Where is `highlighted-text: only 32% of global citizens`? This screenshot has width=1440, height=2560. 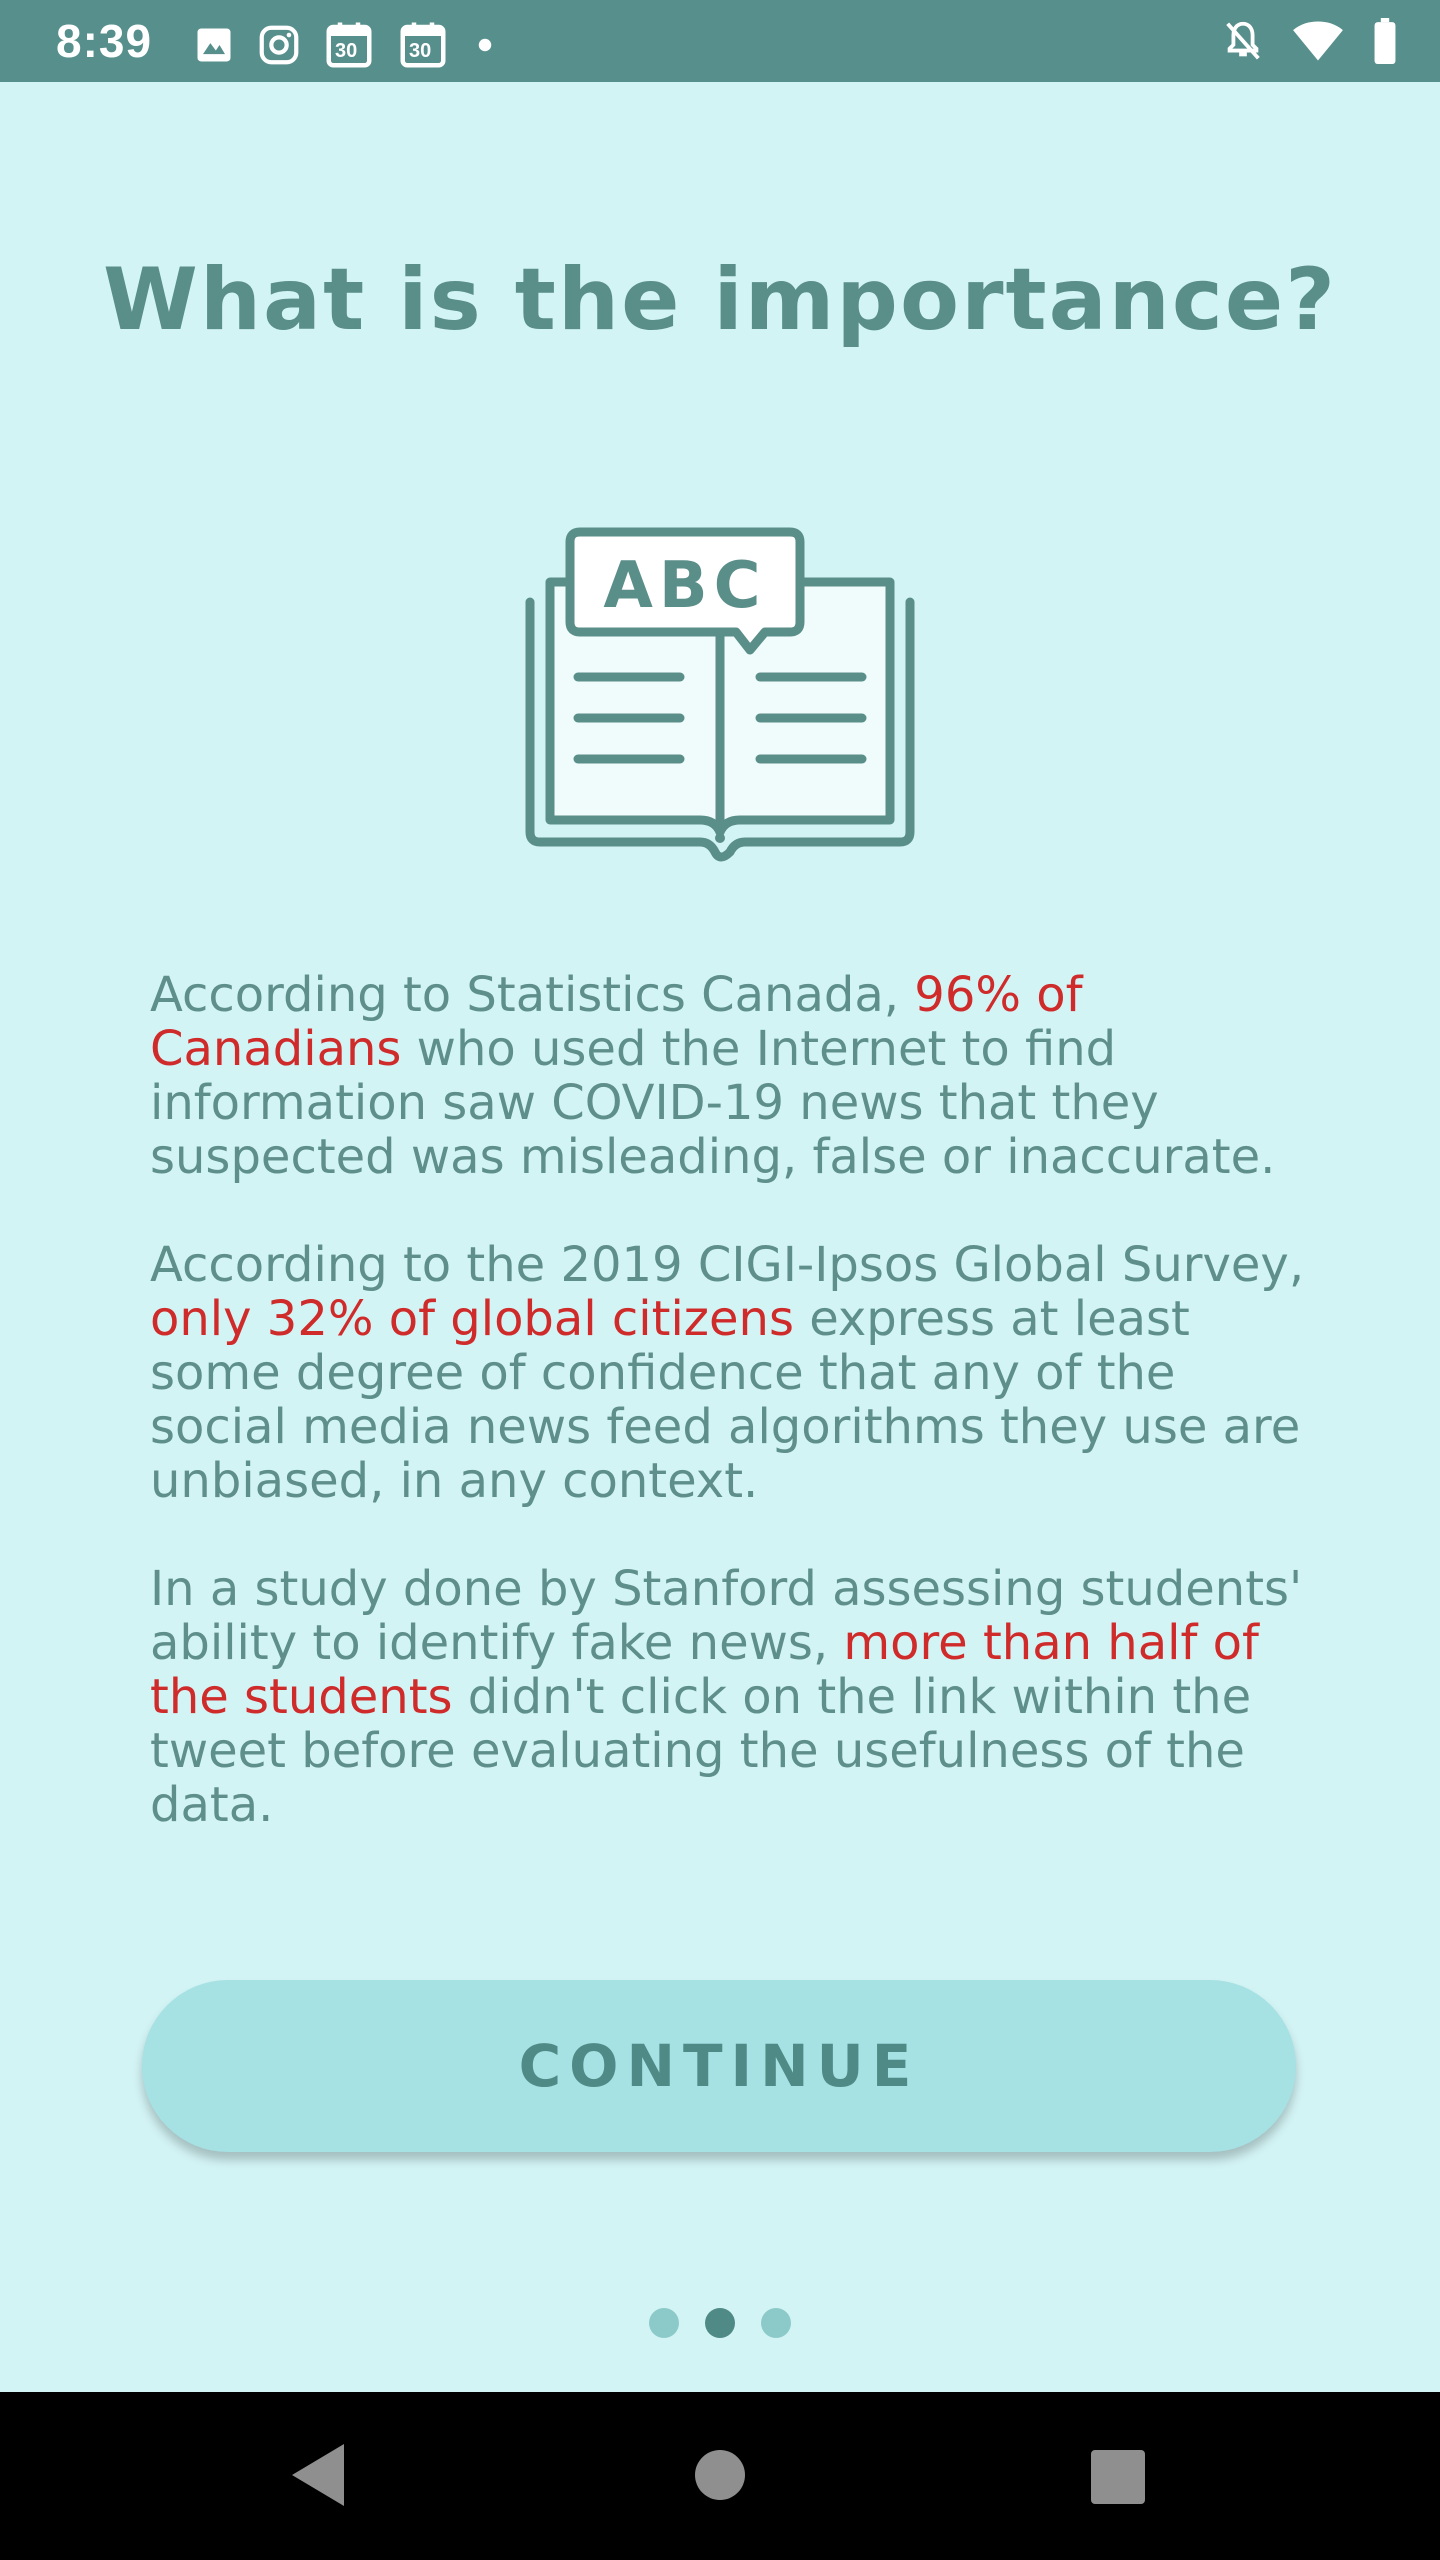 highlighted-text: only 32% of global citizens is located at coordinates (472, 1319).